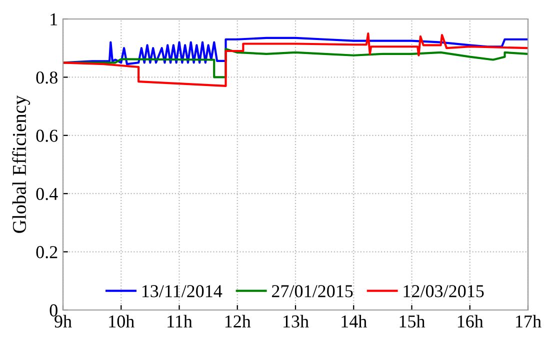 This screenshot has width=550, height=350. What do you see at coordinates (182, 291) in the screenshot?
I see `legend-label: 13/11/2014` at bounding box center [182, 291].